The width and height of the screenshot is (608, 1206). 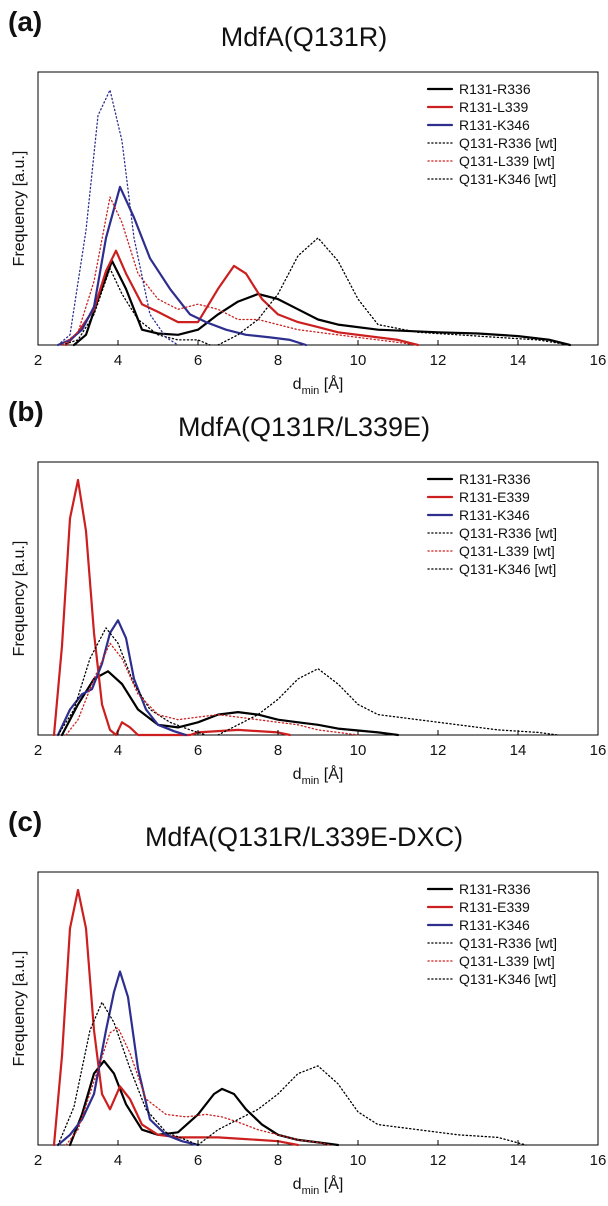 What do you see at coordinates (304, 837) in the screenshot?
I see `chart-title: MdfA(Q131R/L339E-DXC)` at bounding box center [304, 837].